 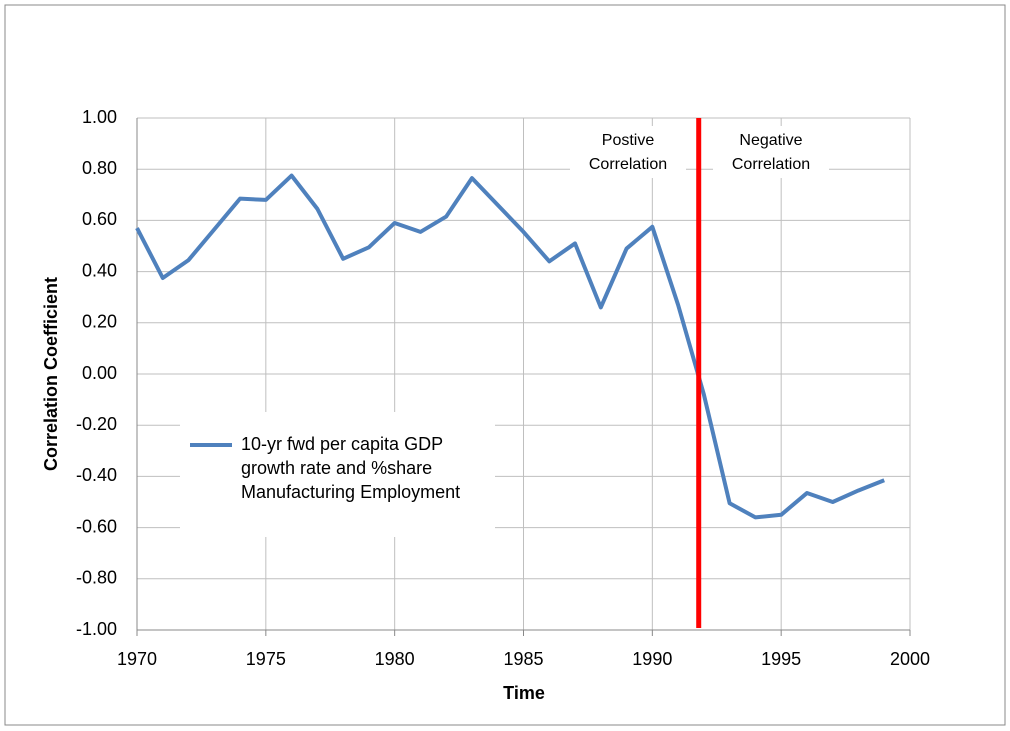 I want to click on y-tick-label: 0.00, so click(x=99, y=373).